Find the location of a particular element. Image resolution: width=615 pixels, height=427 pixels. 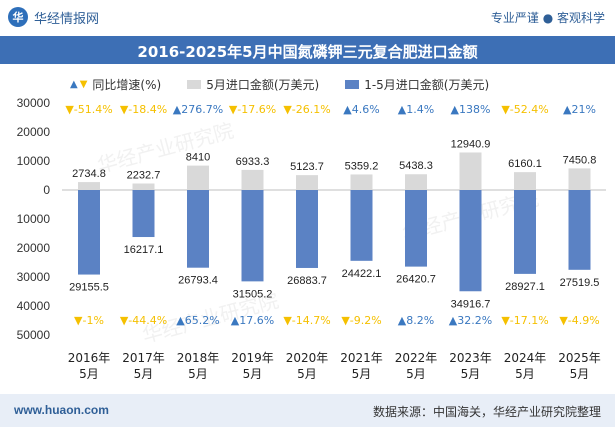

footer-website: www.huaon.com is located at coordinates (61, 410).